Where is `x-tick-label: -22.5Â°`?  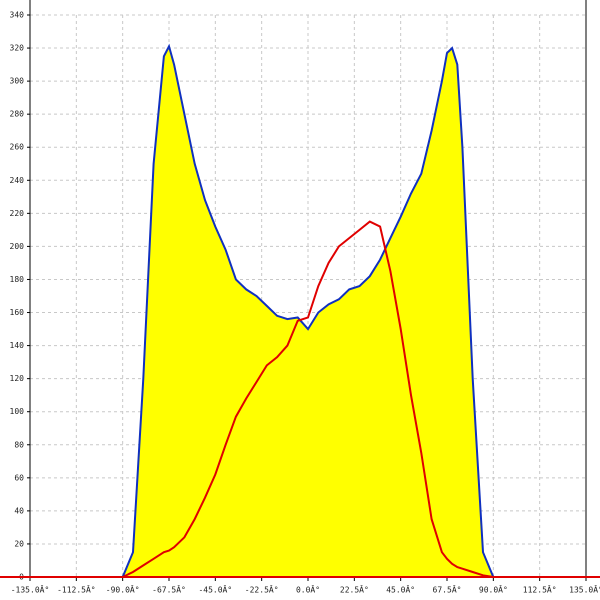
x-tick-label: -22.5Â° is located at coordinates (262, 589).